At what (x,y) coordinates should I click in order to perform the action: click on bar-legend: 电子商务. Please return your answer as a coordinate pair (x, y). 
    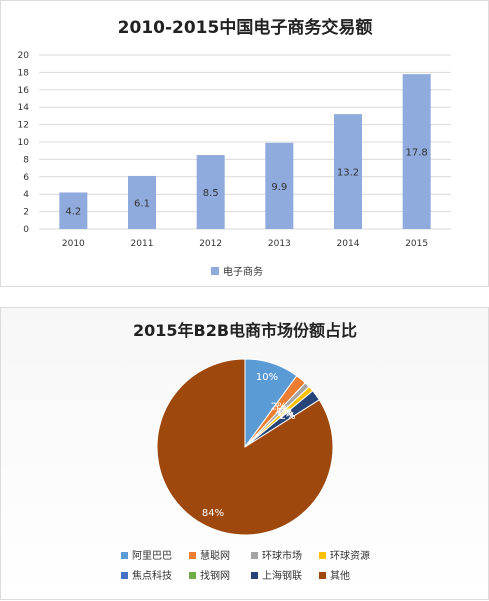
    Looking at the image, I should click on (237, 271).